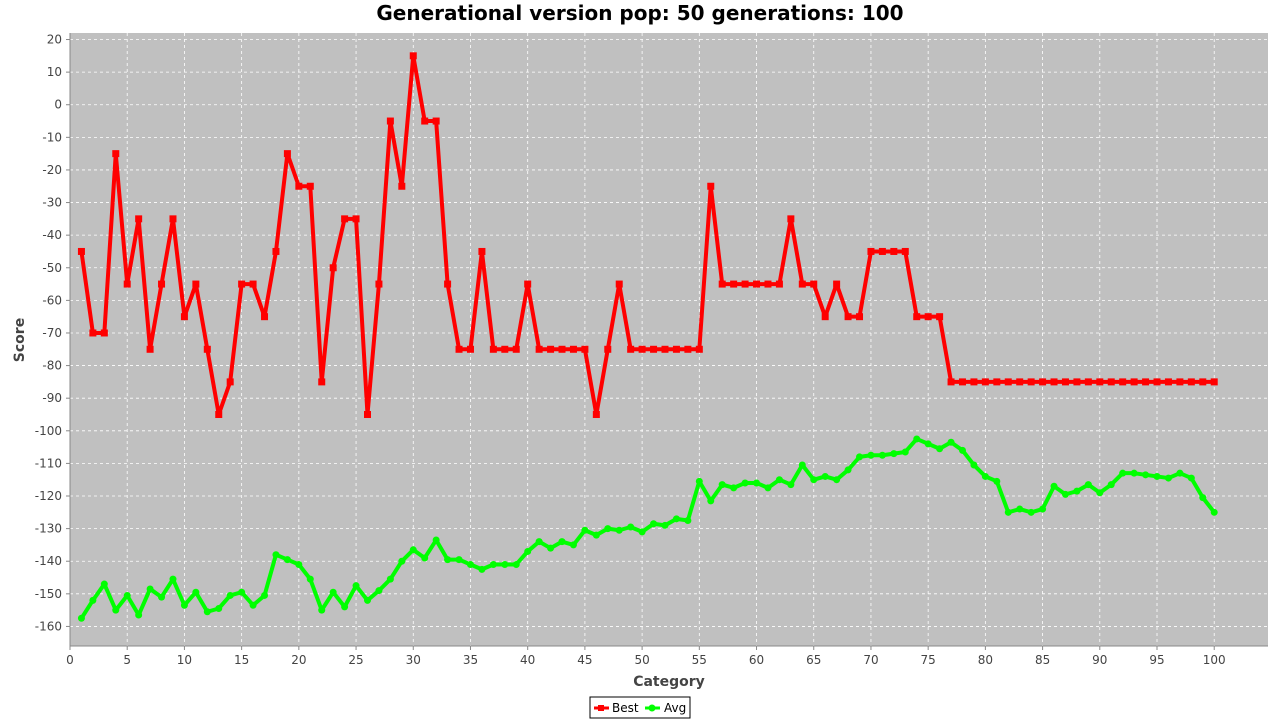  What do you see at coordinates (669, 682) in the screenshot?
I see `x-axis-label: Category` at bounding box center [669, 682].